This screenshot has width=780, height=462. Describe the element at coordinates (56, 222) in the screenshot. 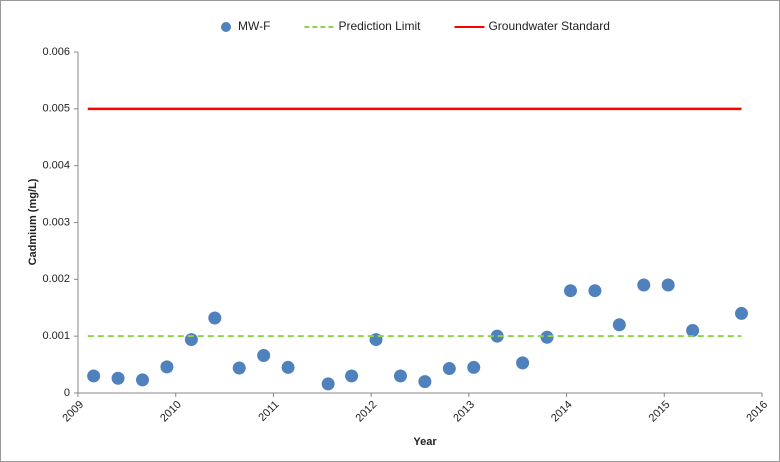

I see `y-tick-label: 0.003` at that location.